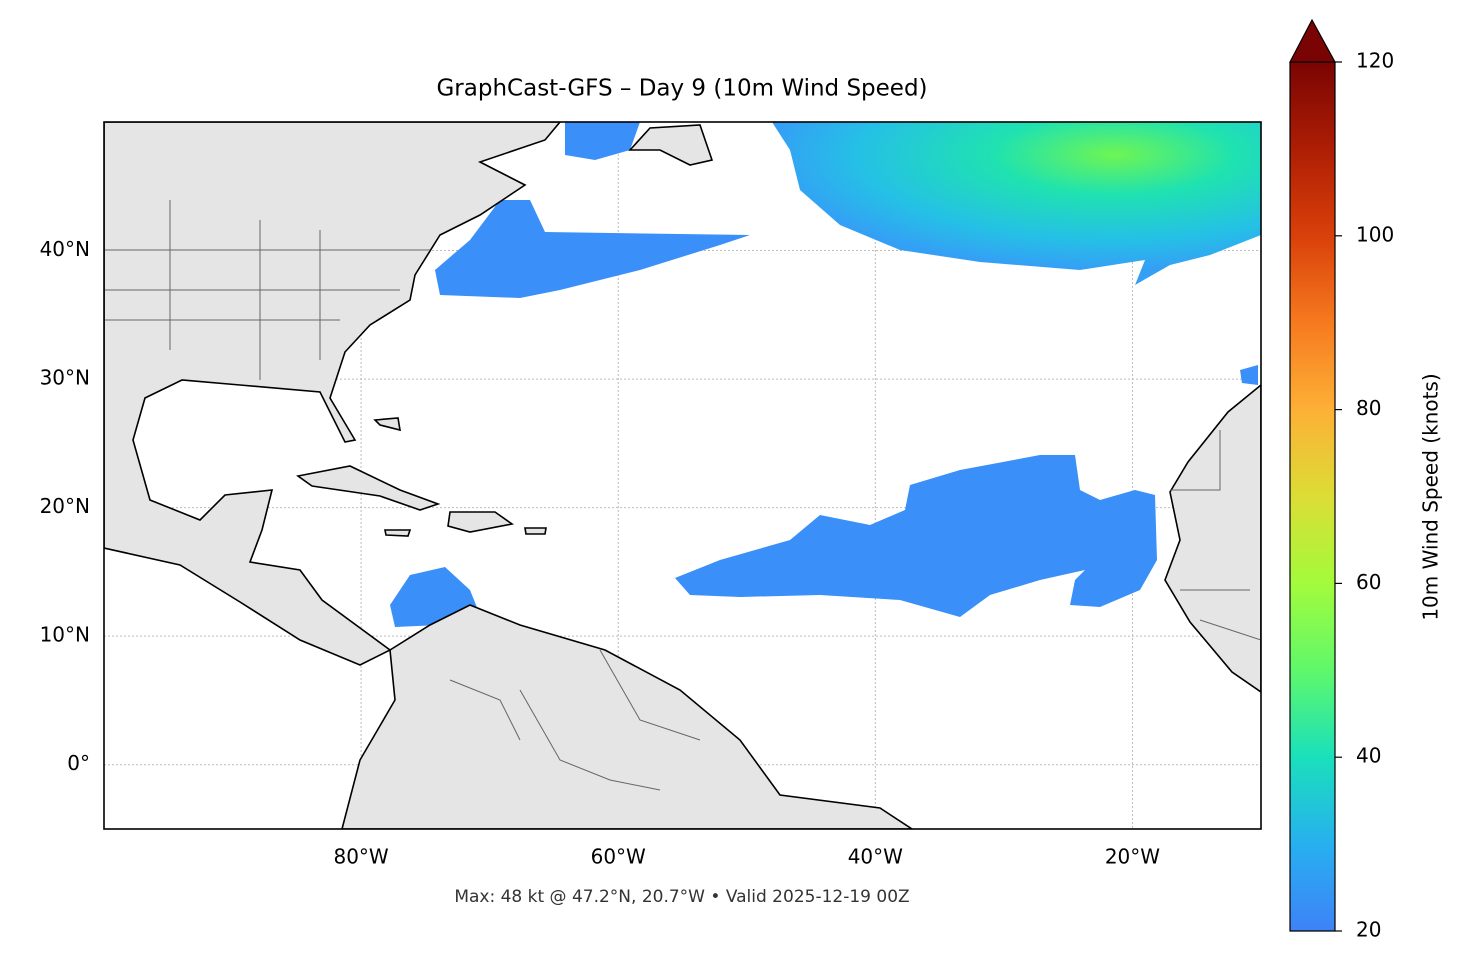  I want to click on x-tick-label: 20°W, so click(1132, 857).